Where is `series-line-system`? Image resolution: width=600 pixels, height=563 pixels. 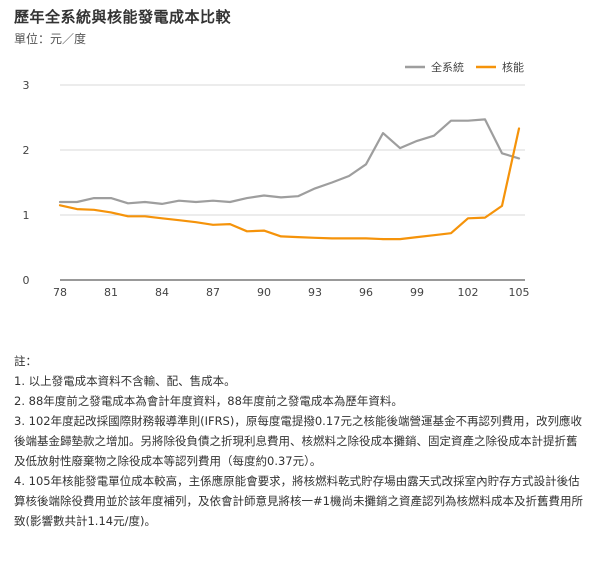 series-line-system is located at coordinates (289, 161).